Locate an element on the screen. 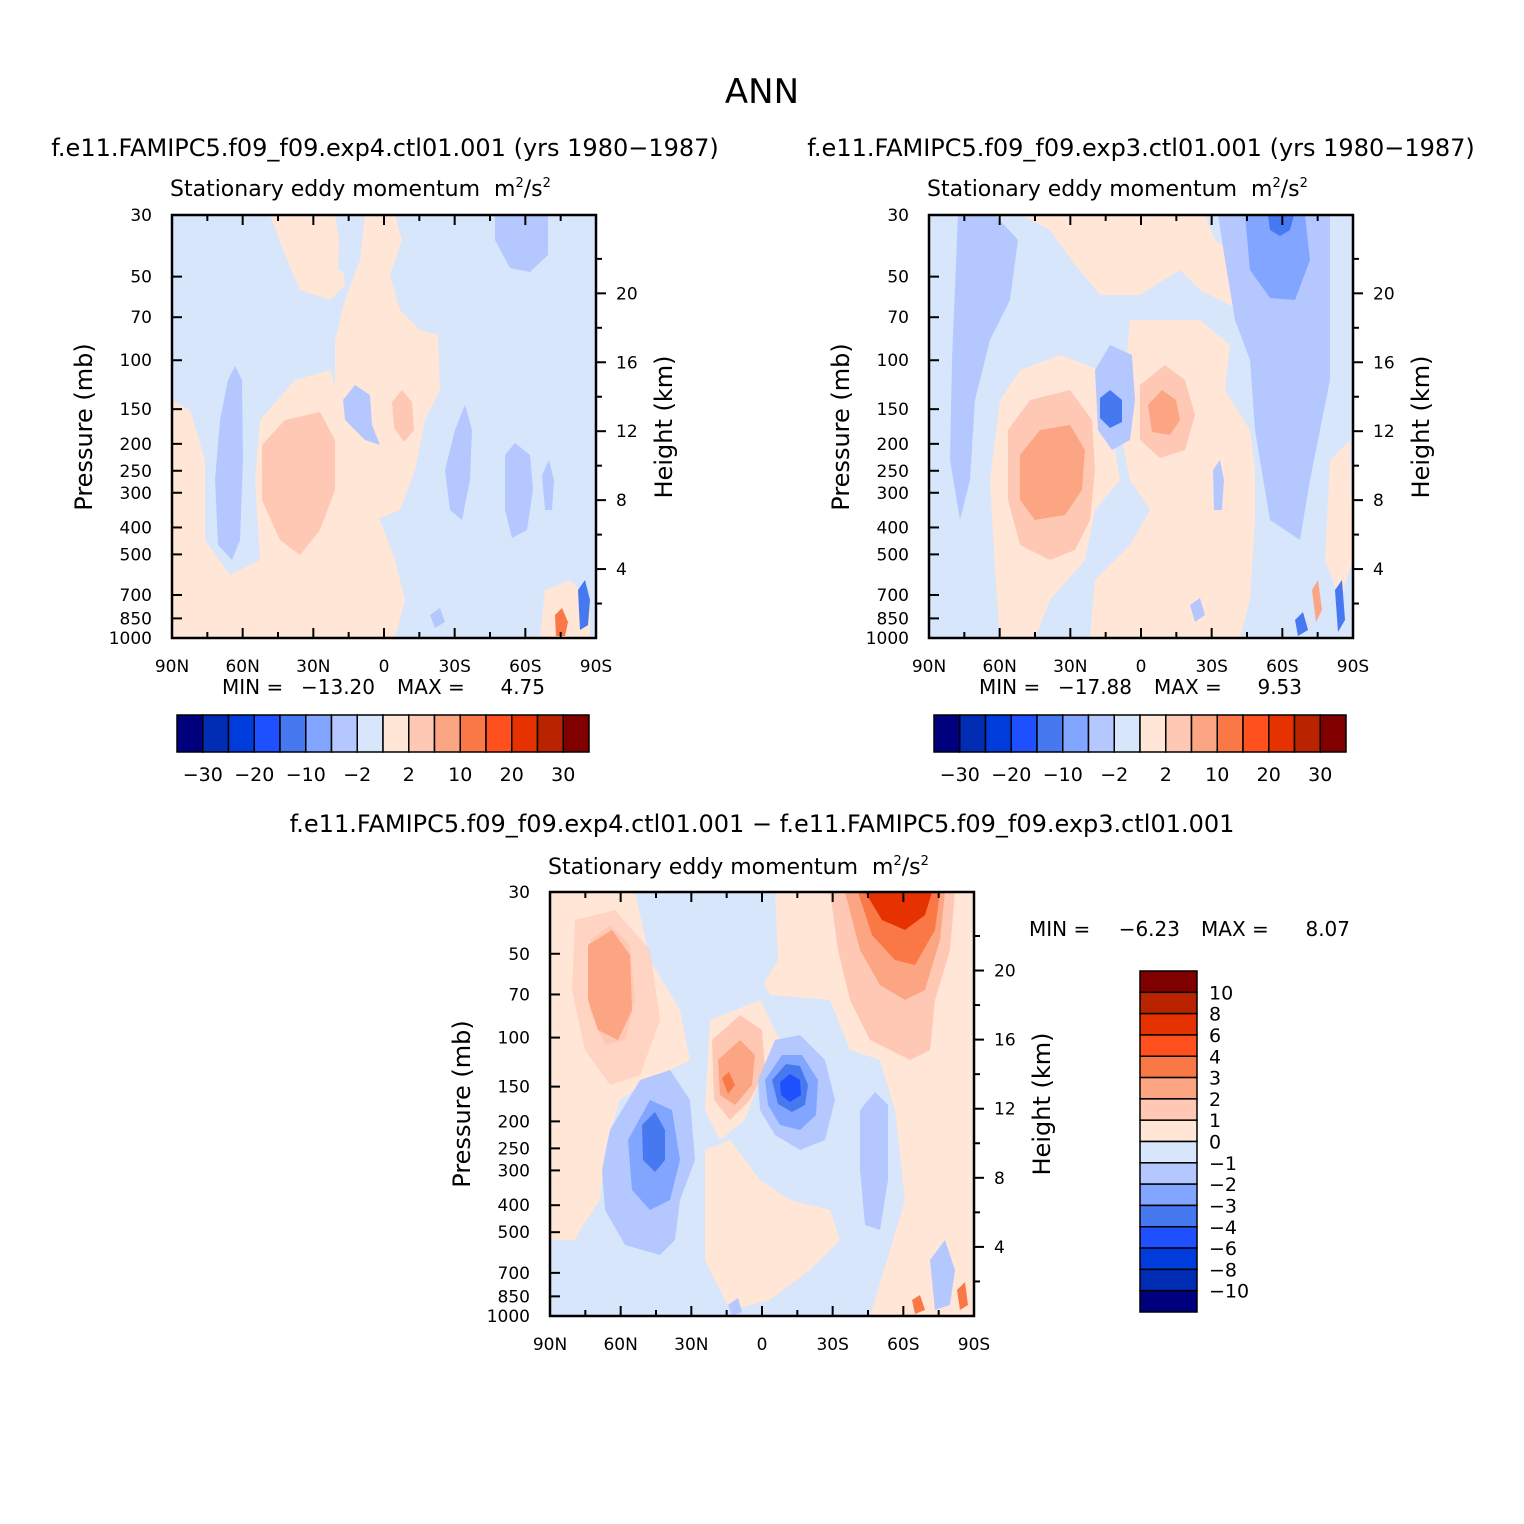 The image size is (1524, 1524). panel-exp3-subtitle: Stationary eddy momentum m2/s2 is located at coordinates (1117, 189).